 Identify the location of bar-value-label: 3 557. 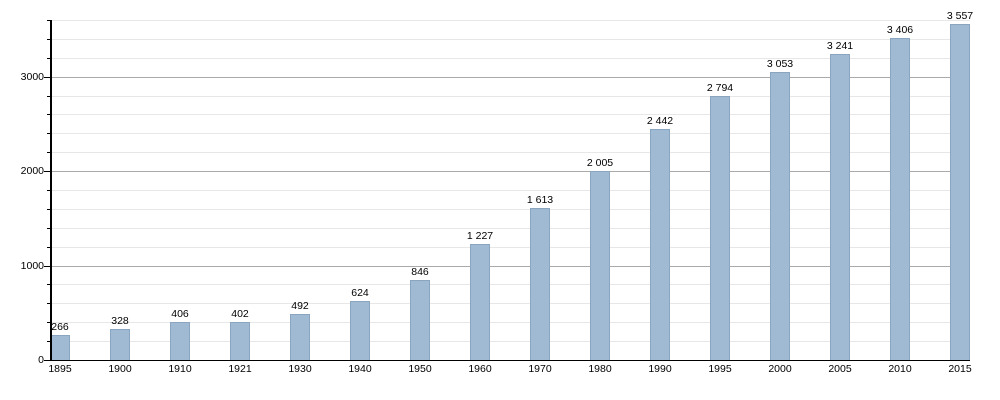
(960, 16).